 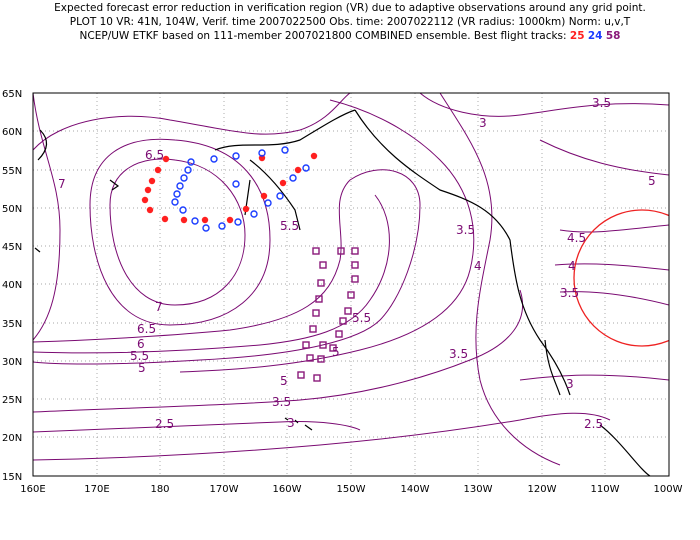 I want to click on verification-region-circle, so click(x=621, y=278).